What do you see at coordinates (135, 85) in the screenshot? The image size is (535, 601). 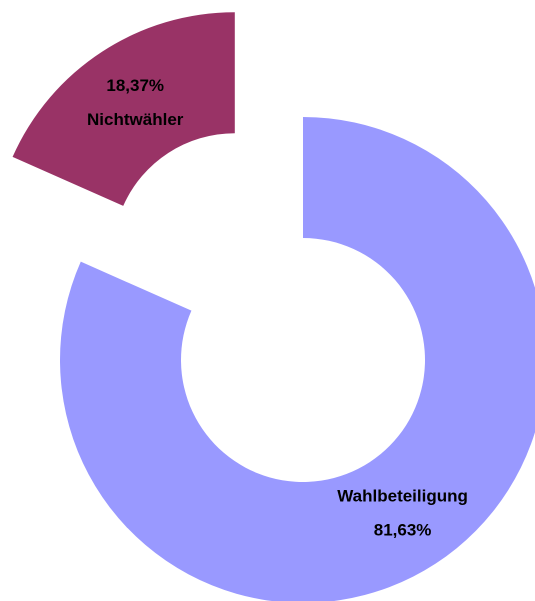 I see `value-label: 18,37%` at bounding box center [135, 85].